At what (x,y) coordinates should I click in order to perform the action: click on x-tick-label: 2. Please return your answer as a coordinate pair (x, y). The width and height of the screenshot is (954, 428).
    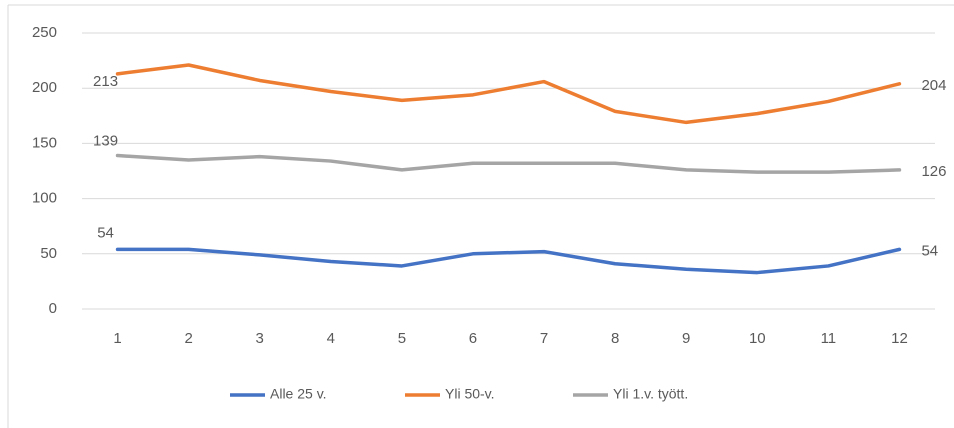
    Looking at the image, I should click on (188, 338).